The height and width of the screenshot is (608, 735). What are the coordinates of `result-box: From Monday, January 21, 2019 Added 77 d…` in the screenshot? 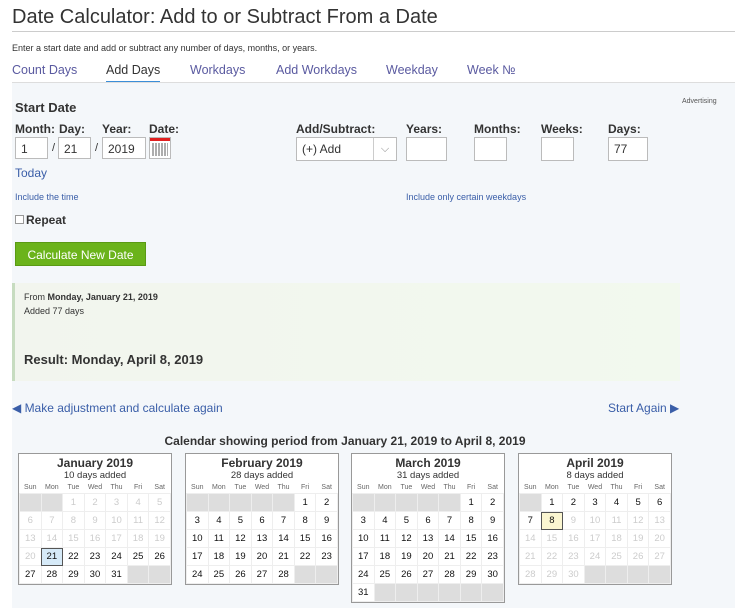 It's located at (346, 332).